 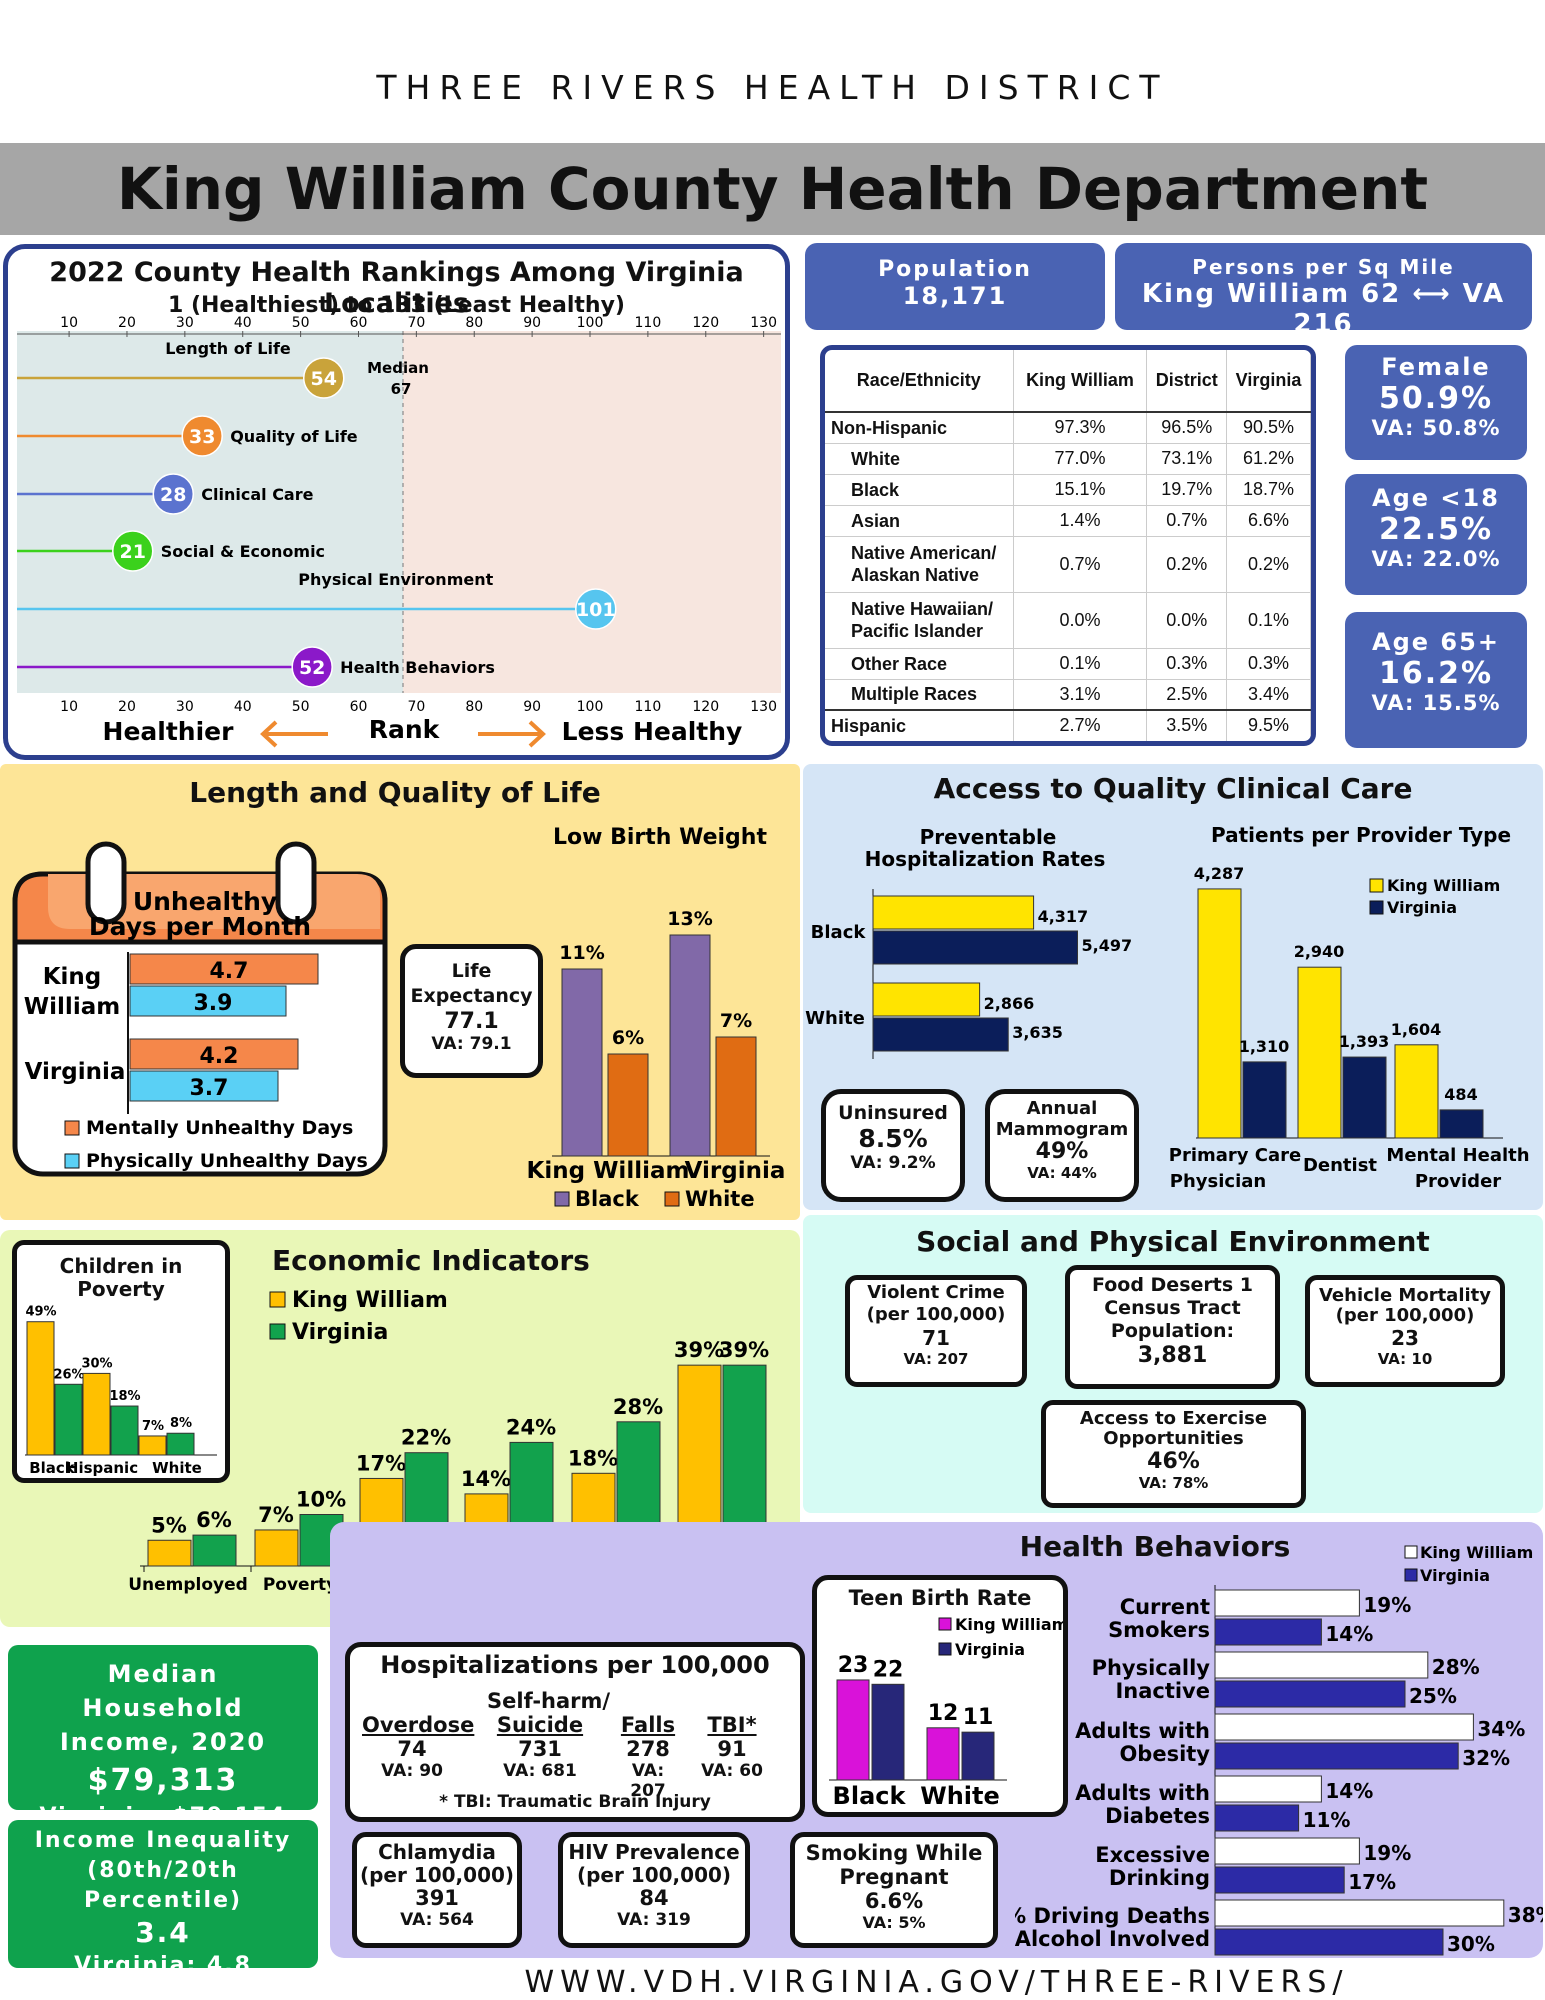 What do you see at coordinates (228, 348) in the screenshot?
I see `rank-label: Length of Life` at bounding box center [228, 348].